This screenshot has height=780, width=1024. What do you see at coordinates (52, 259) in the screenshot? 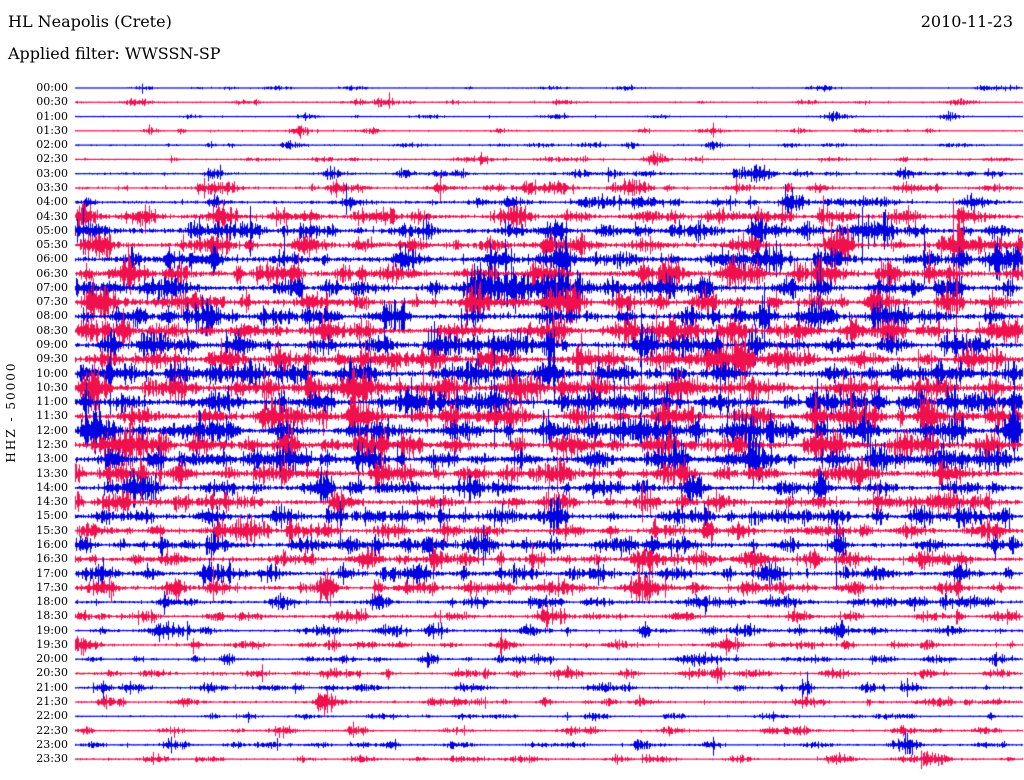
I see `trace-time-label: 06:00` at bounding box center [52, 259].